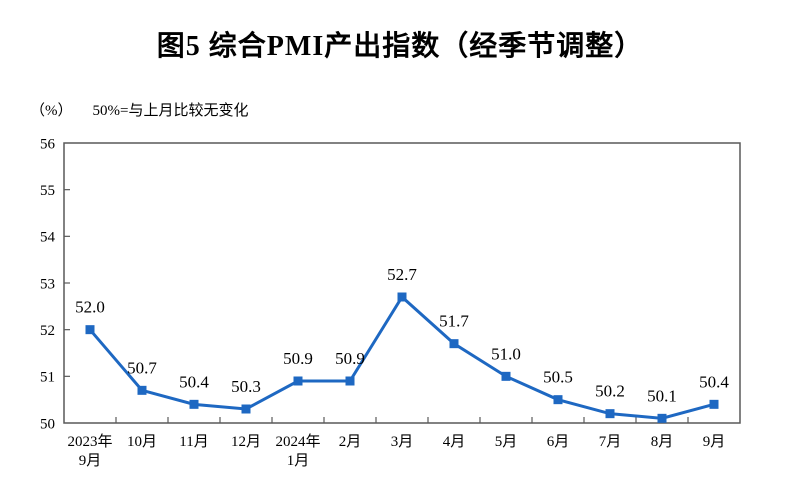 The height and width of the screenshot is (499, 800). What do you see at coordinates (506, 442) in the screenshot?
I see `x-axis-label: 5月` at bounding box center [506, 442].